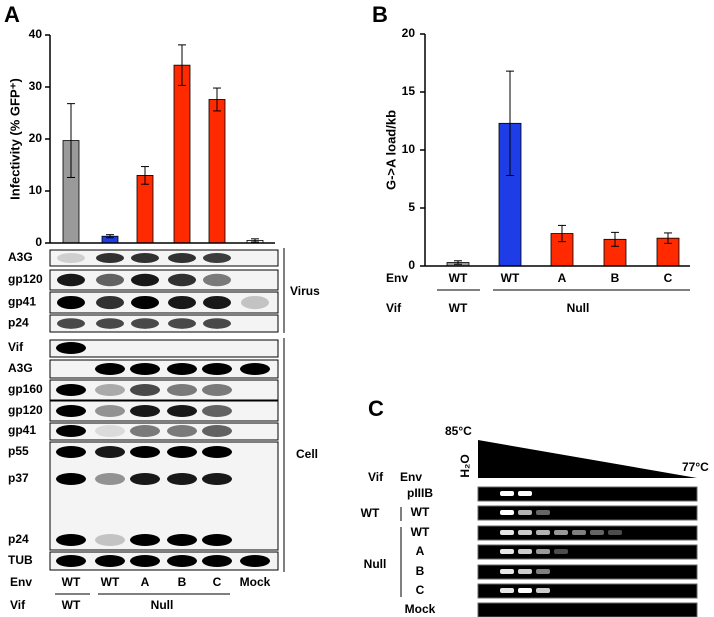 The height and width of the screenshot is (617, 714). What do you see at coordinates (18, 478) in the screenshot?
I see `blot-label: p37` at bounding box center [18, 478].